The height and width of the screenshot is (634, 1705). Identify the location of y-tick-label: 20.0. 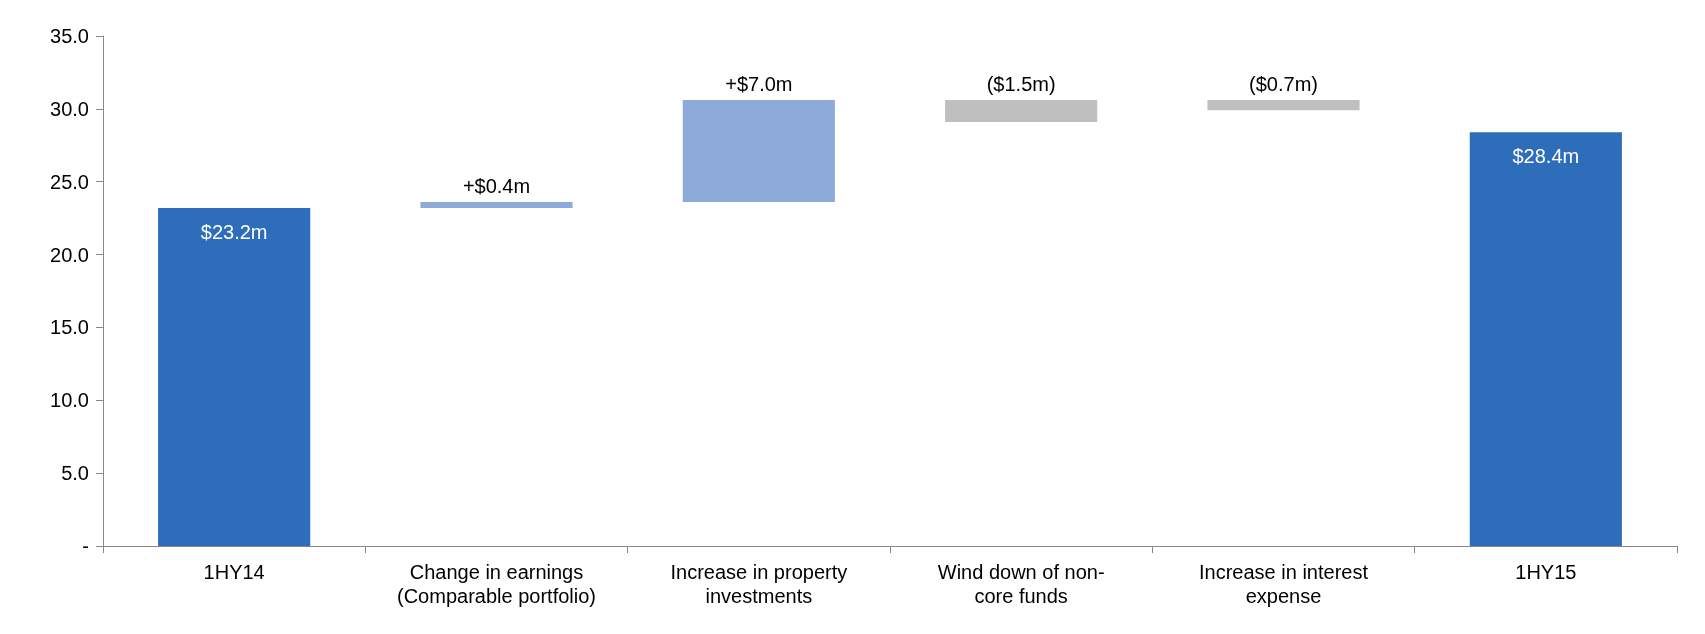
(69, 254).